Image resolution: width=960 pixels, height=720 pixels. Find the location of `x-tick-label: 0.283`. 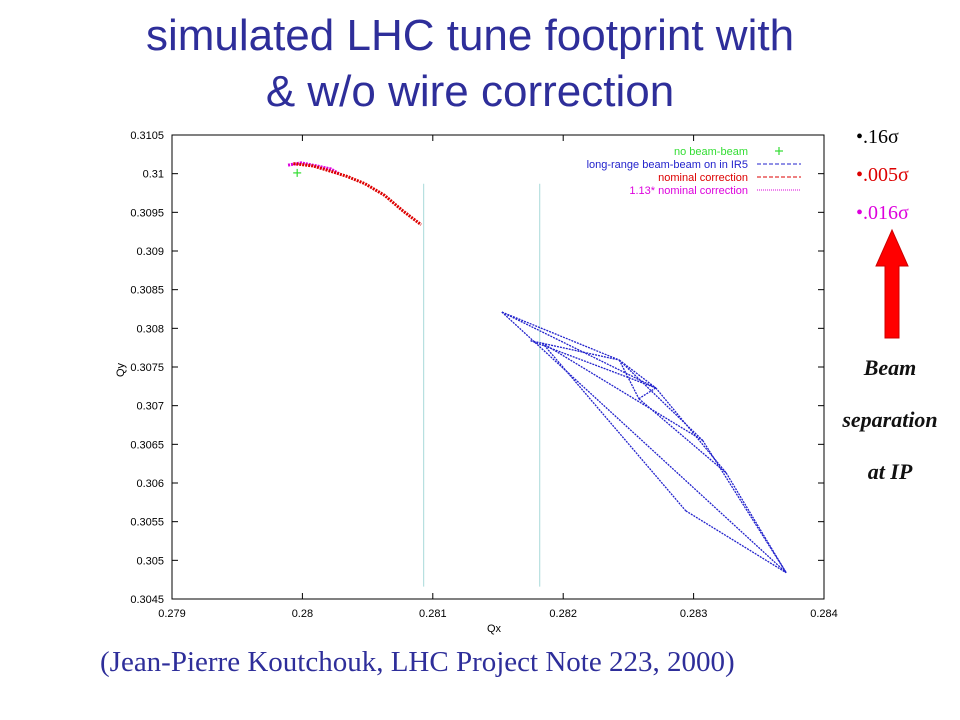

x-tick-label: 0.283 is located at coordinates (694, 614).